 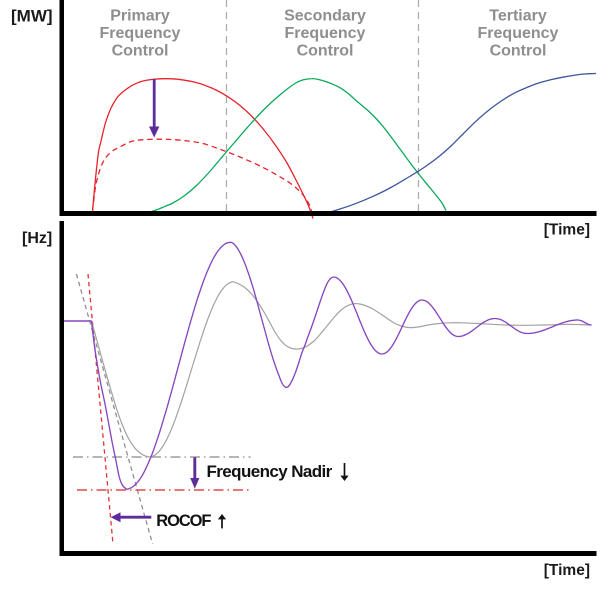 What do you see at coordinates (140, 16) in the screenshot?
I see `svg-text: Primary` at bounding box center [140, 16].